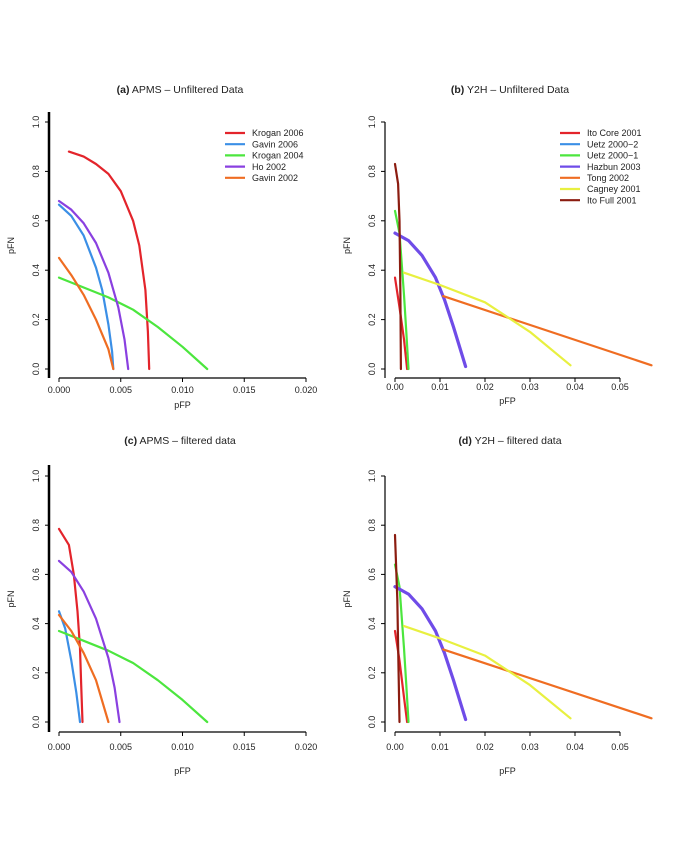 Image resolution: width=685 pixels, height=856 pixels. What do you see at coordinates (278, 156) in the screenshot?
I see `legend-label: Krogan 2004` at bounding box center [278, 156].